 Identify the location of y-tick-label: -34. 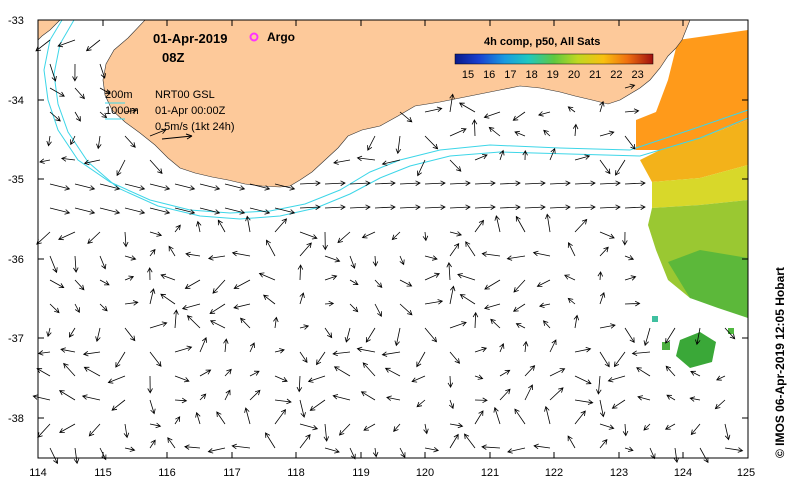
(16, 101).